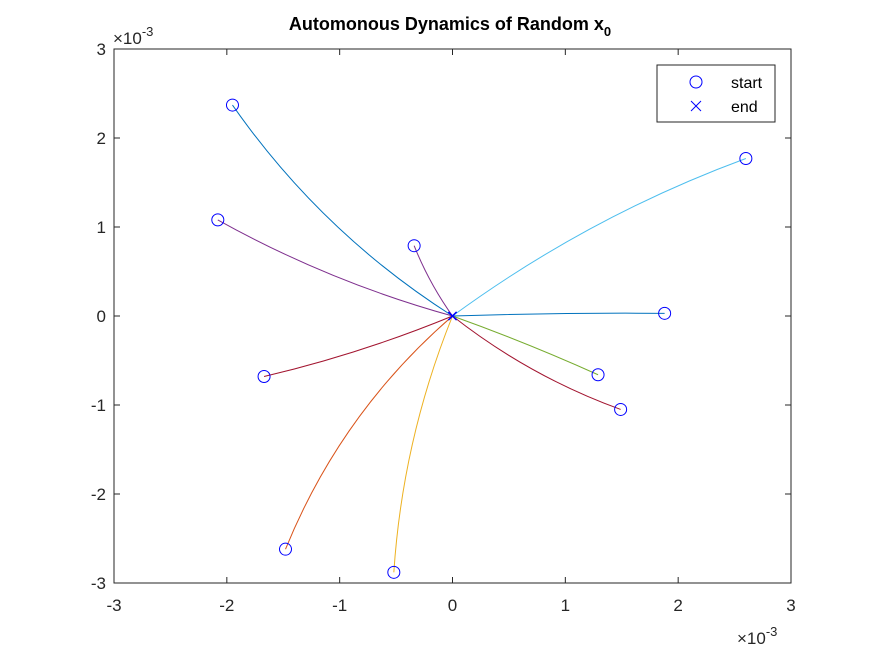  Describe the element at coordinates (790, 605) in the screenshot. I see `x-tick-label: 3` at that location.